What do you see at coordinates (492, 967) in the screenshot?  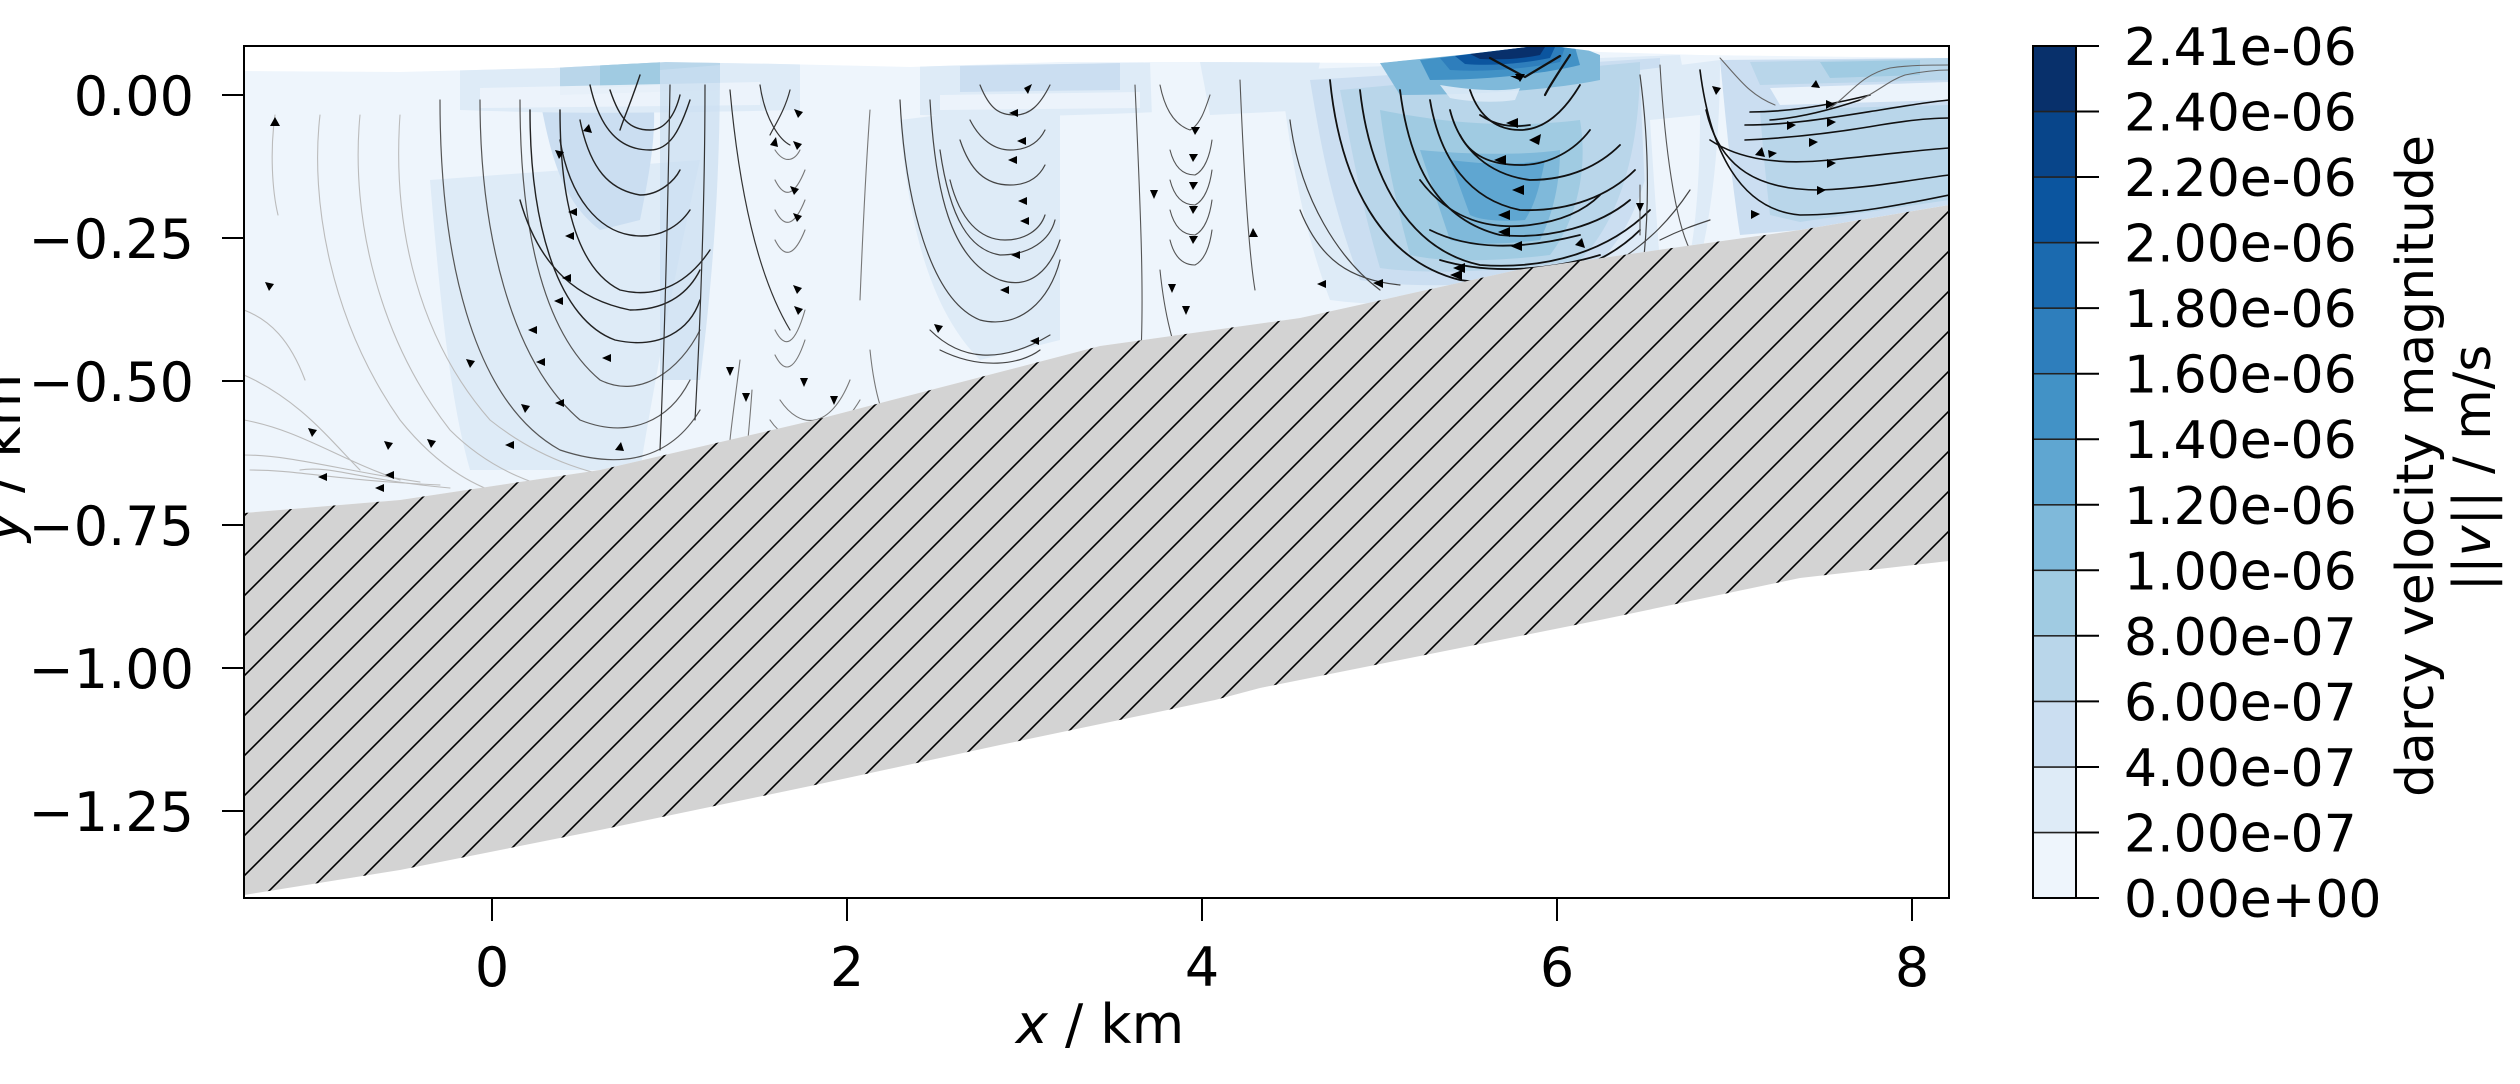 I see `x-tick-label: 0` at bounding box center [492, 967].